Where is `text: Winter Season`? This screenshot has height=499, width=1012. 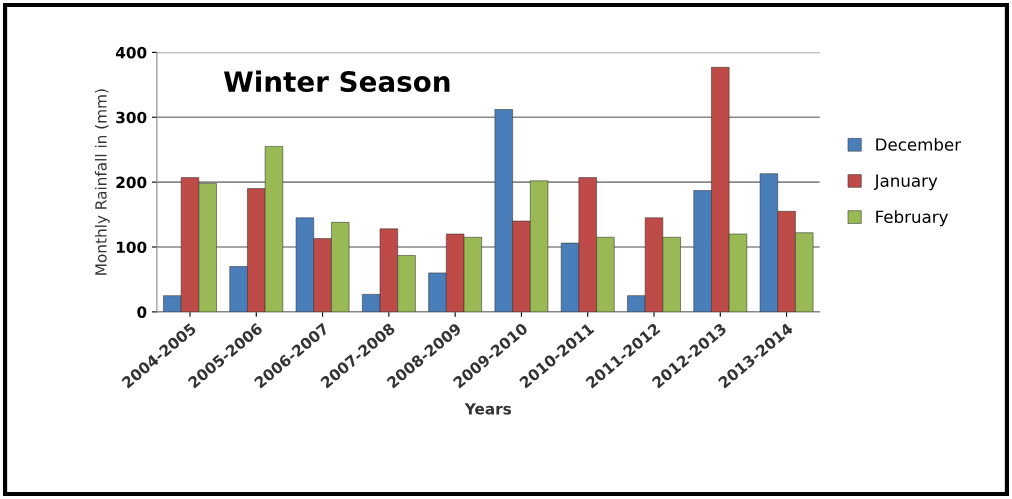
text: Winter Season is located at coordinates (336, 81).